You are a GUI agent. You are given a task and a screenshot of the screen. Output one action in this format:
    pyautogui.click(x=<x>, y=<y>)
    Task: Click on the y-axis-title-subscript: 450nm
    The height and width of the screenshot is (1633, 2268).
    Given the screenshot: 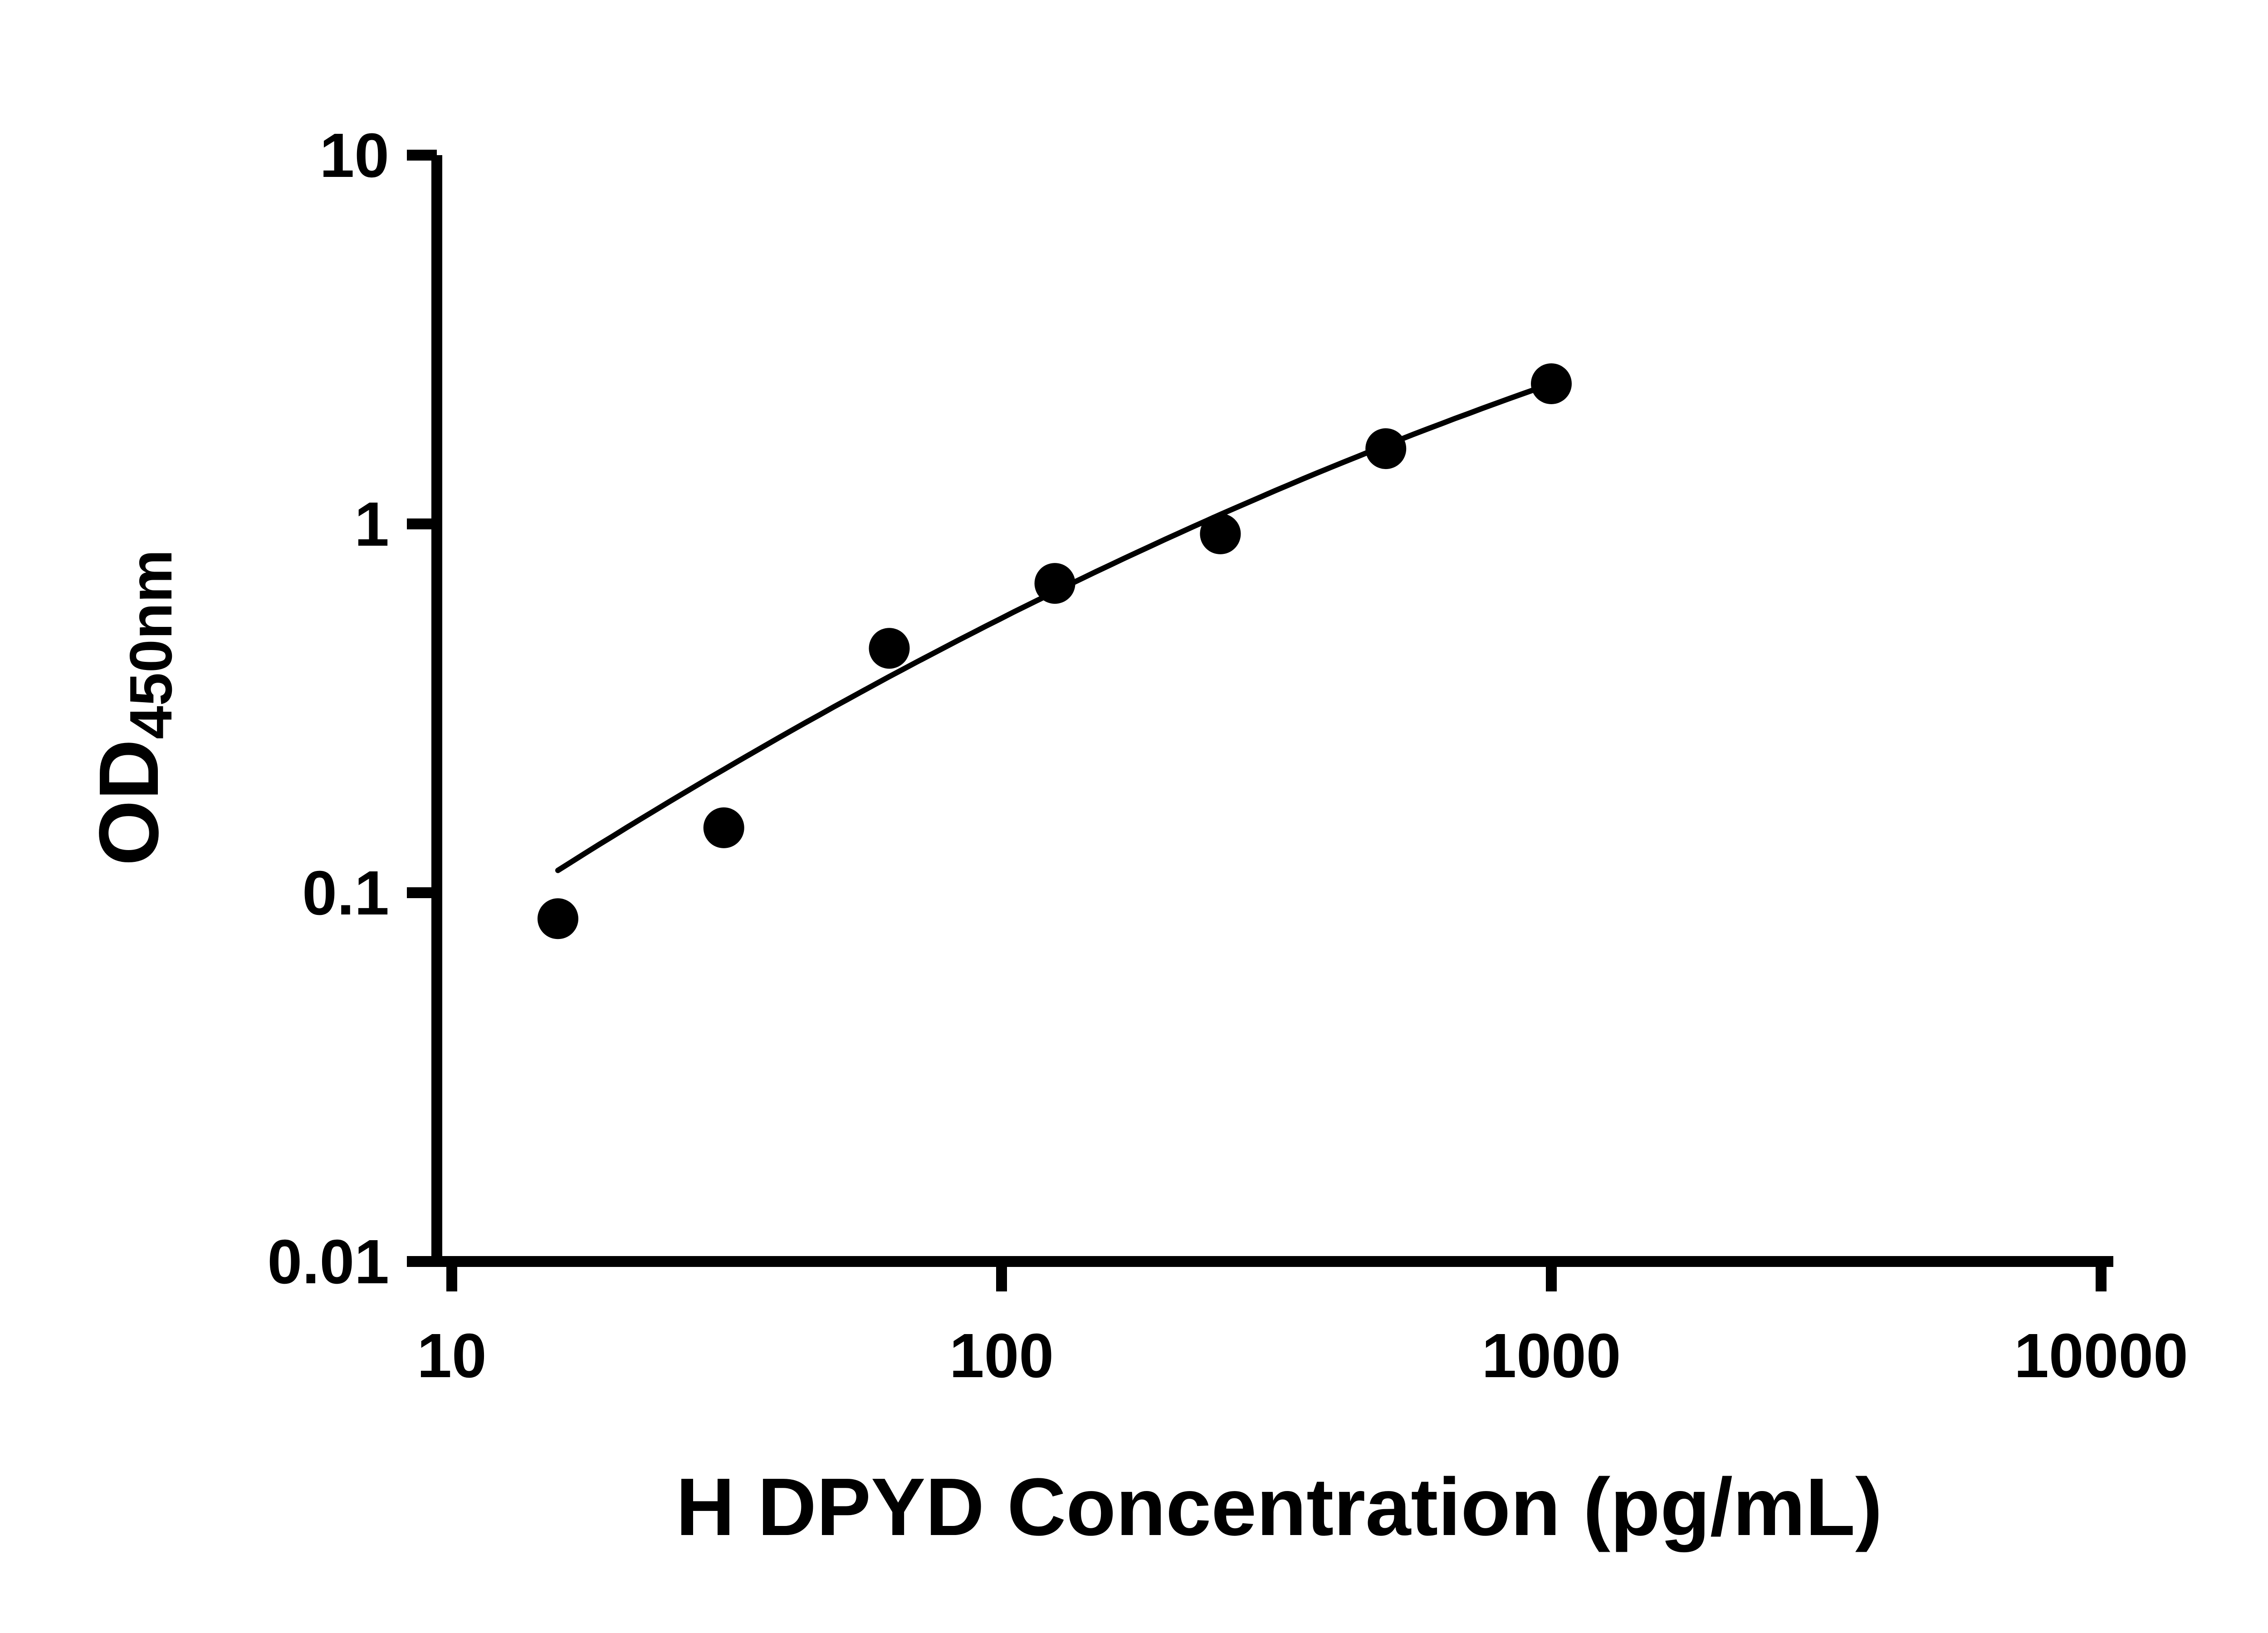 What is the action you would take?
    pyautogui.click(x=150, y=644)
    